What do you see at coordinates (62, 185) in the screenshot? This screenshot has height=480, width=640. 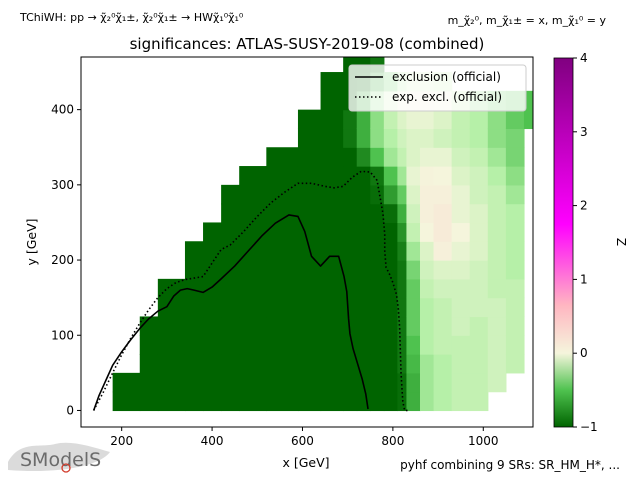 I see `y-tick-label: 300` at bounding box center [62, 185].